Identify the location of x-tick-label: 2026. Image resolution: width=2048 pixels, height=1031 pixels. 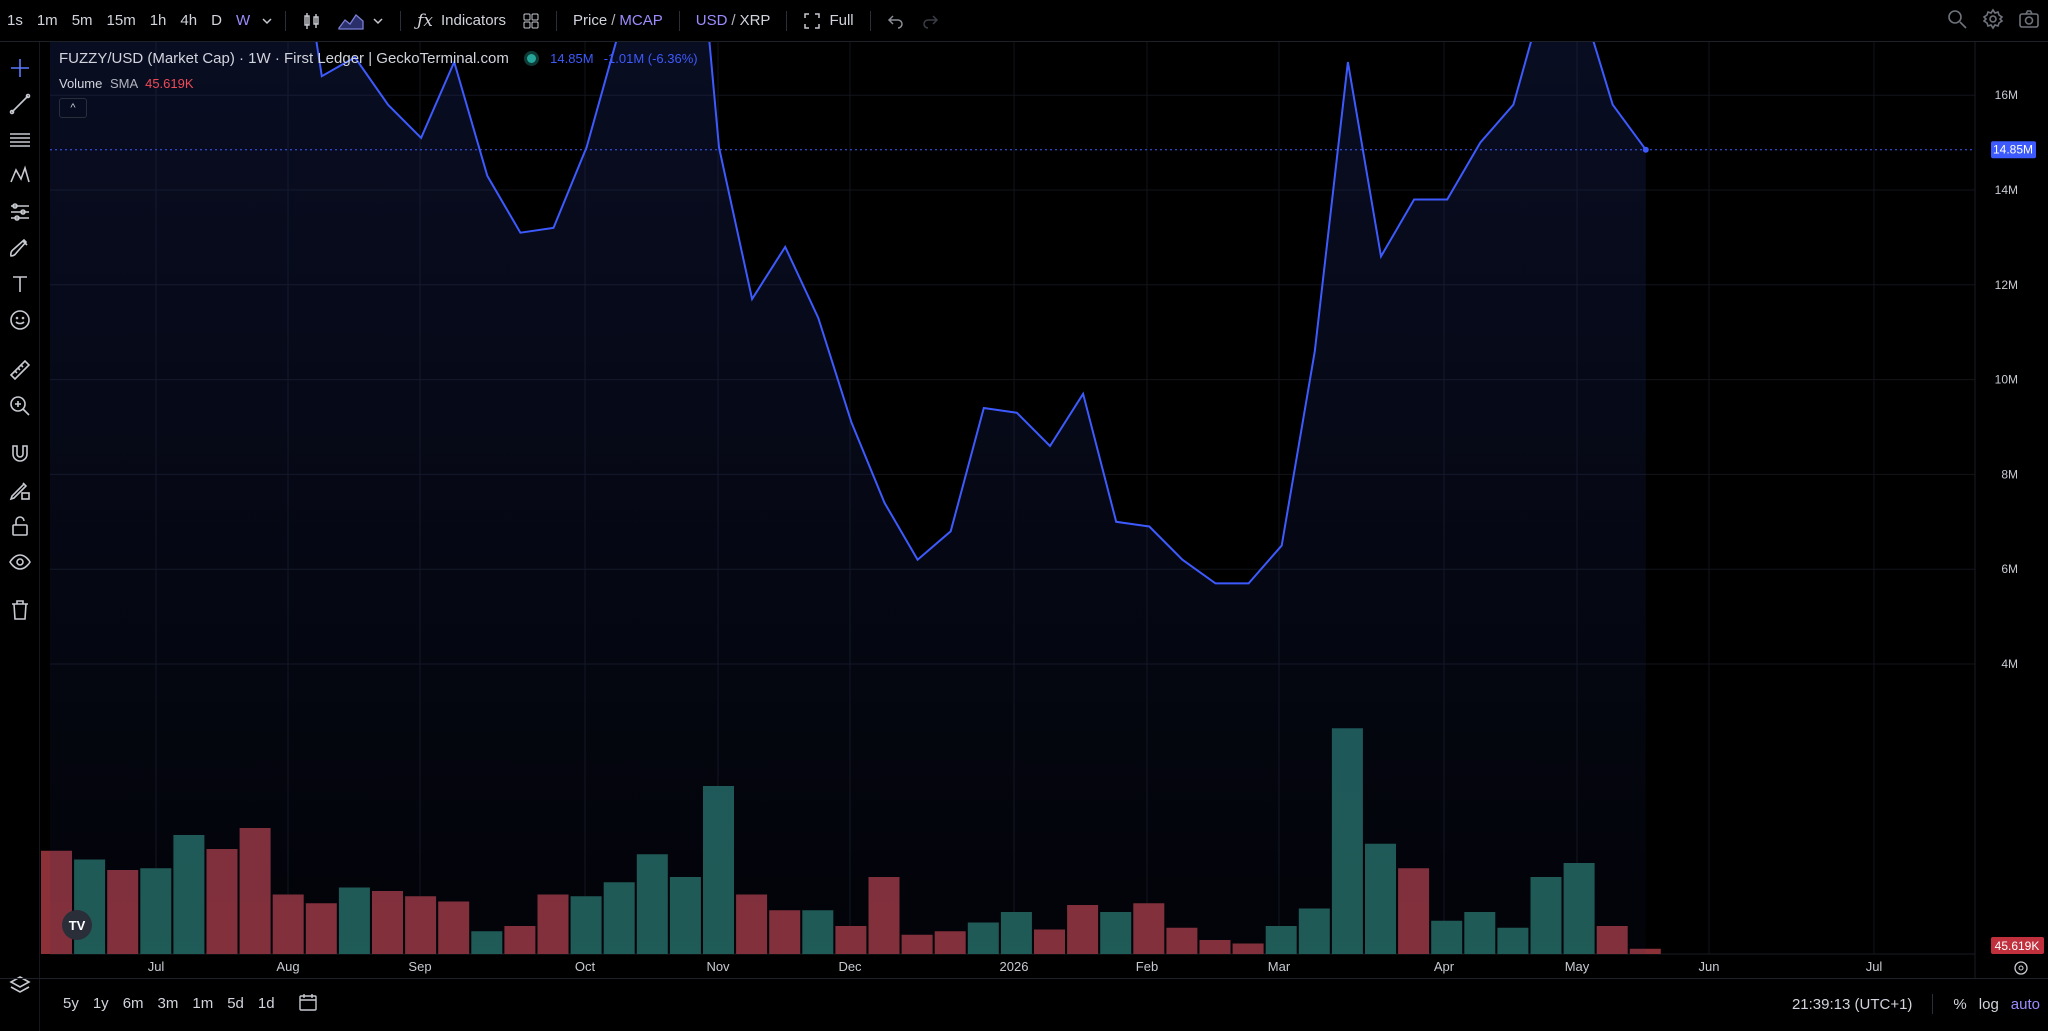
(1014, 966).